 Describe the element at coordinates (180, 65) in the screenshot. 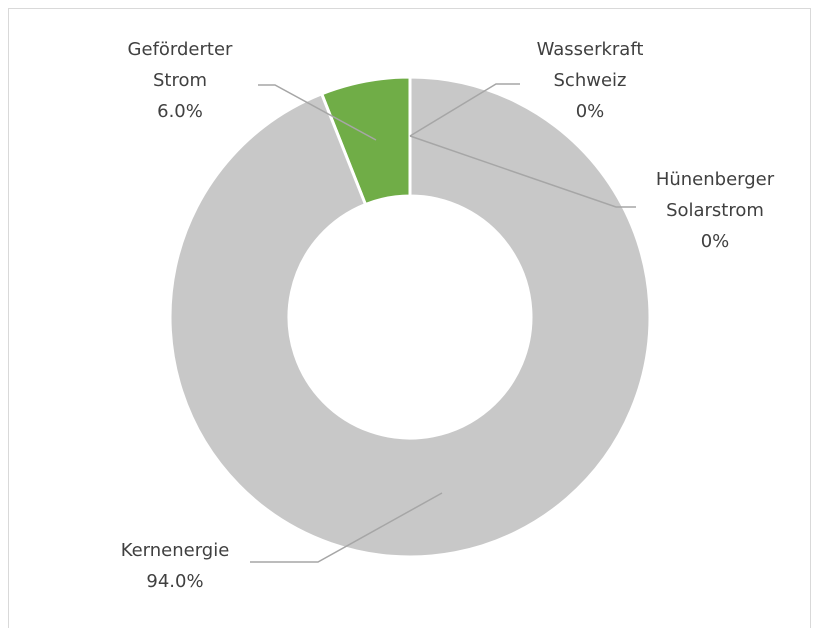

I see `category-label: Geförderter Strom` at that location.